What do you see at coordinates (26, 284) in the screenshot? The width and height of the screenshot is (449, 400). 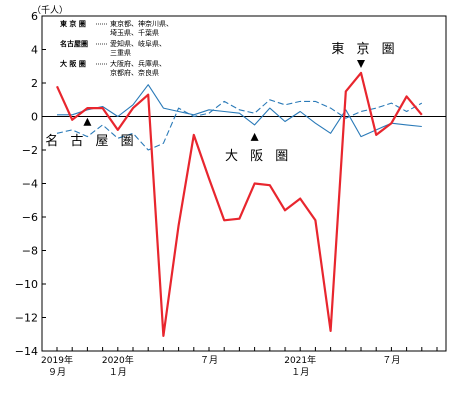 I see `y-tick-label: −10` at bounding box center [26, 284].